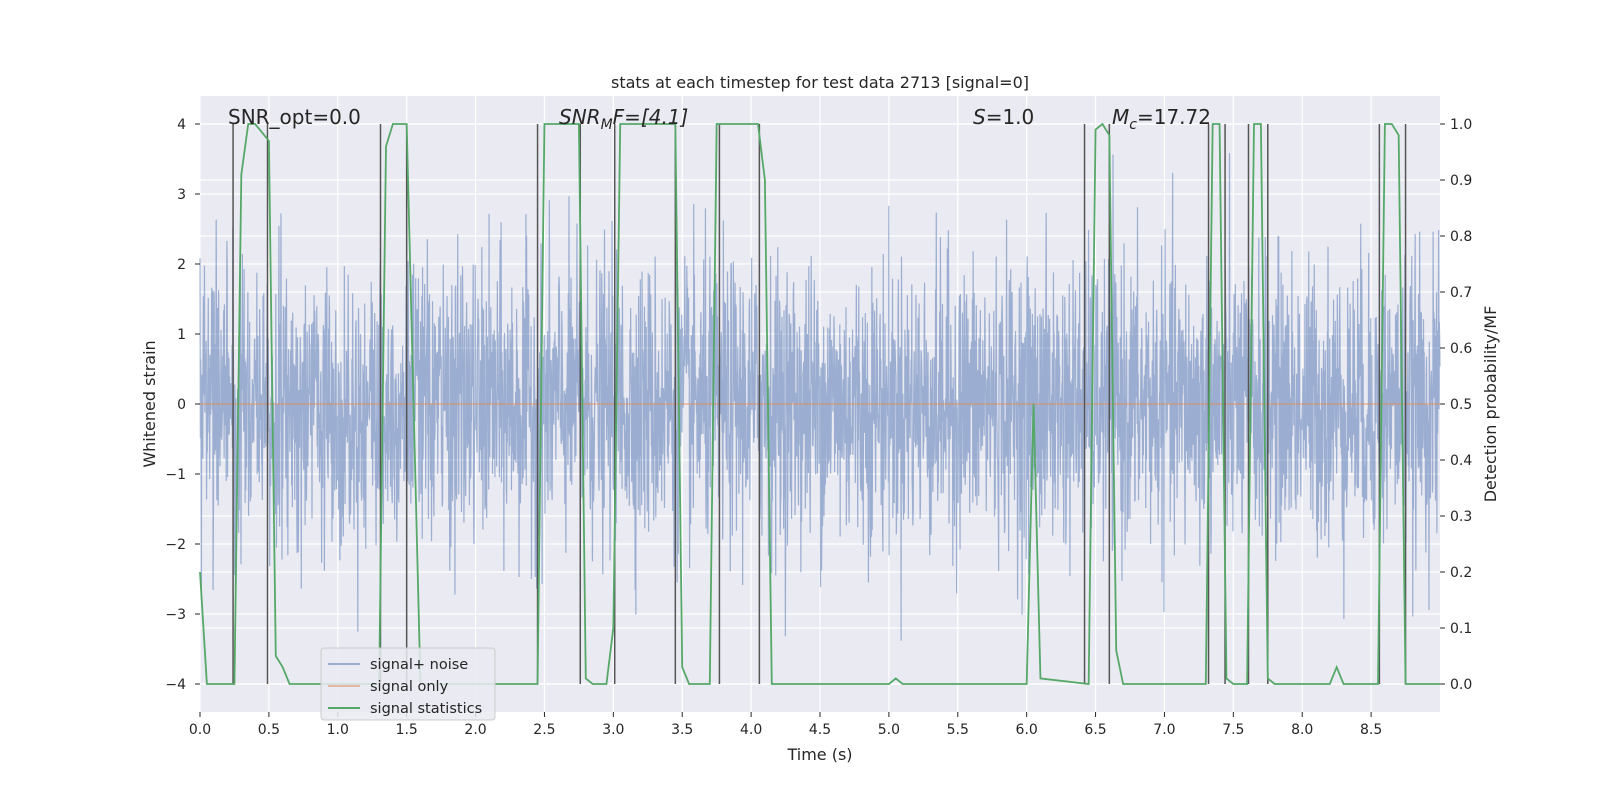  Describe the element at coordinates (175, 685) in the screenshot. I see `y-tick-label-0: −4` at that location.